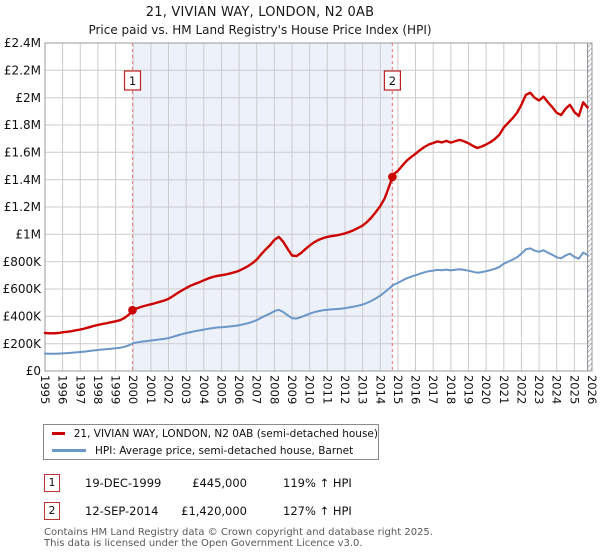 This screenshot has height=560, width=600. Describe the element at coordinates (33, 371) in the screenshot. I see `y-tick-label: £0` at that location.